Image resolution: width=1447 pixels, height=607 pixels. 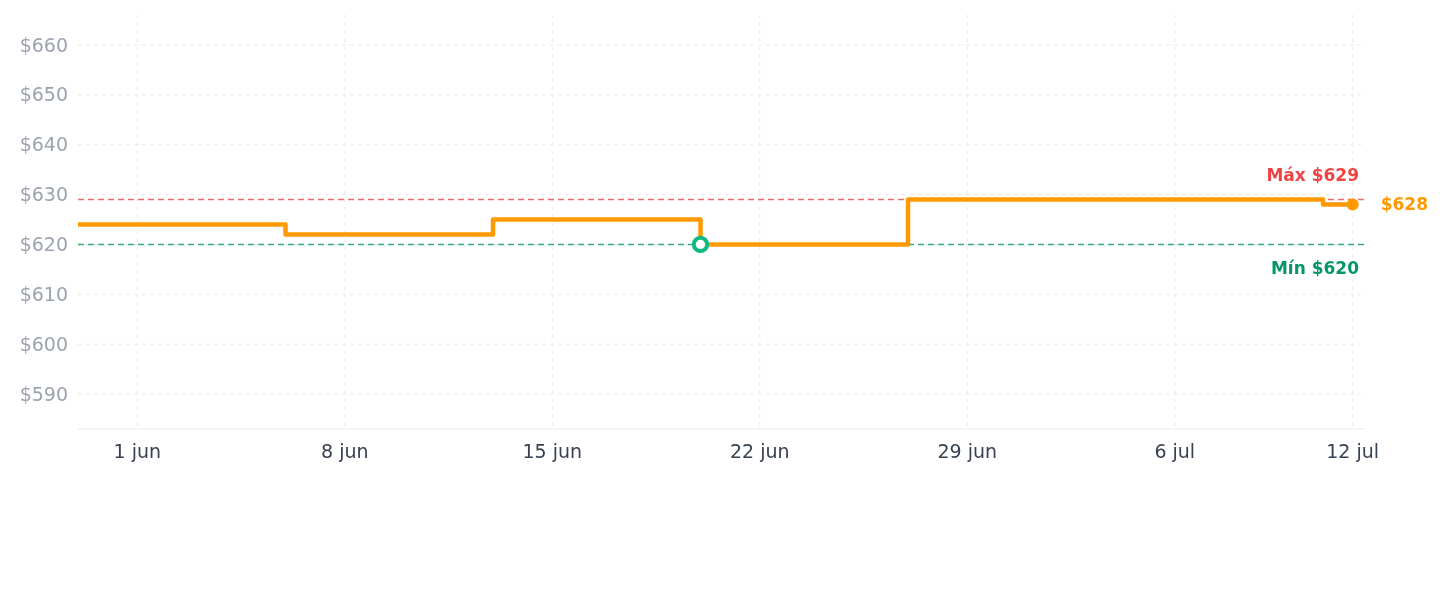 I want to click on x-tick-label: 1 jun, so click(x=137, y=451).